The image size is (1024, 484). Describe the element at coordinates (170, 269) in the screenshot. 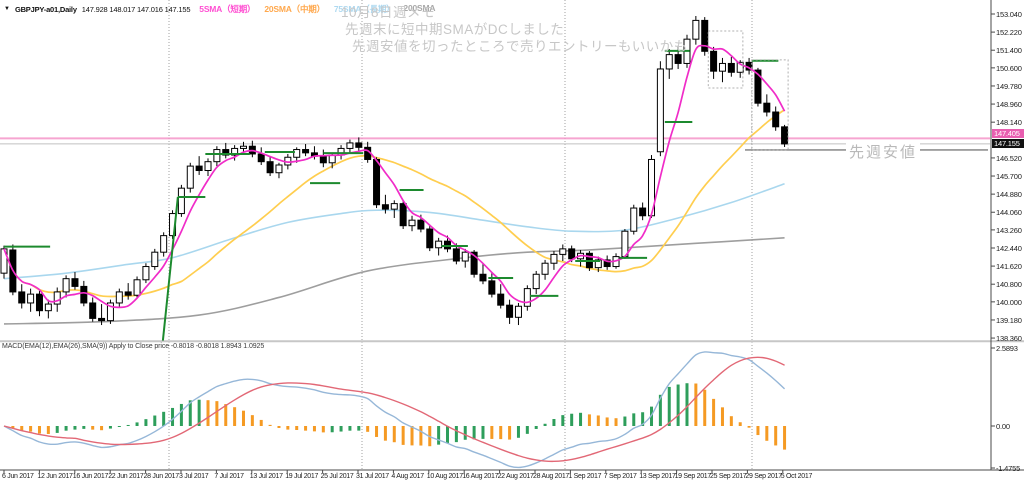

I see `trend-line` at that location.